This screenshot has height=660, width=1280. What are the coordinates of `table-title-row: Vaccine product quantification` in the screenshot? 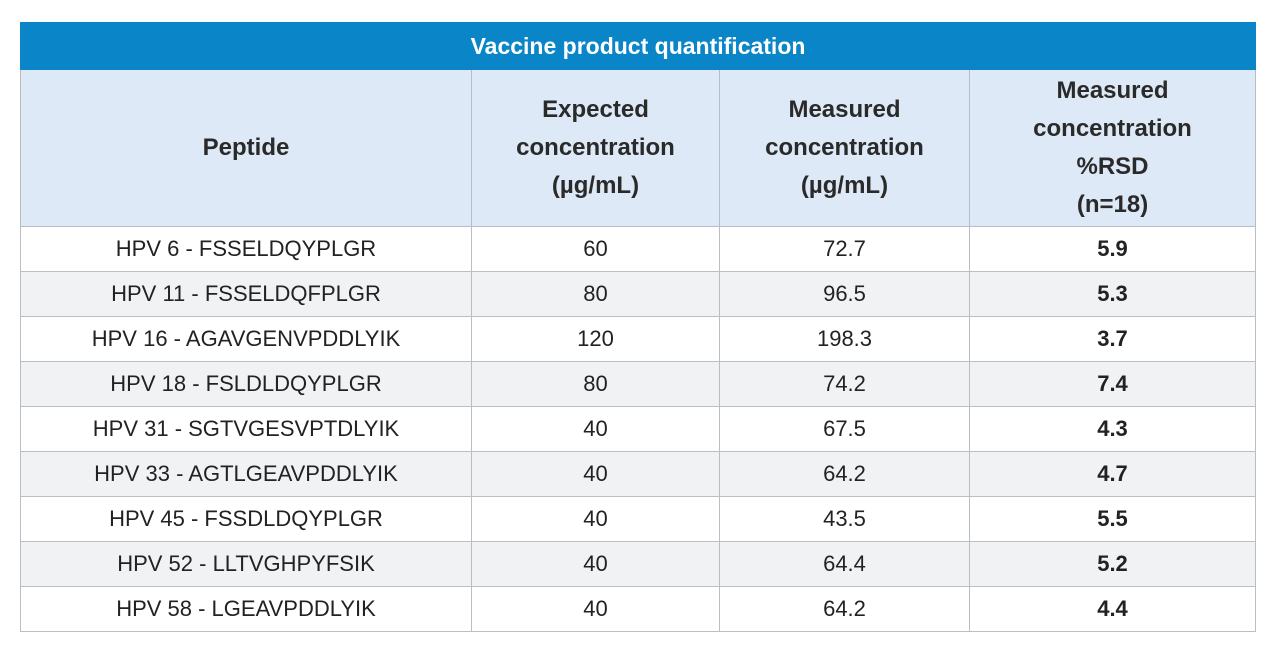 It's located at (638, 46).